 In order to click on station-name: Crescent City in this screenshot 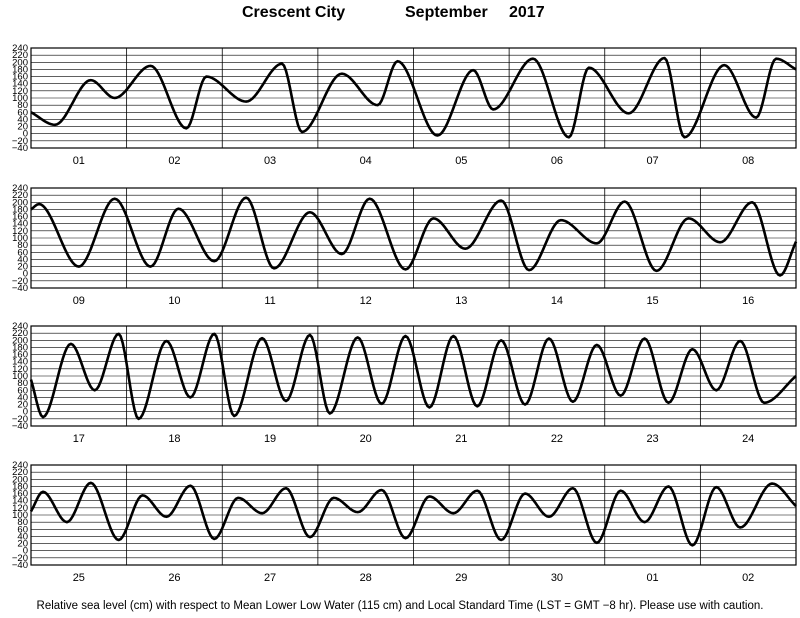, I will do `click(294, 12)`.